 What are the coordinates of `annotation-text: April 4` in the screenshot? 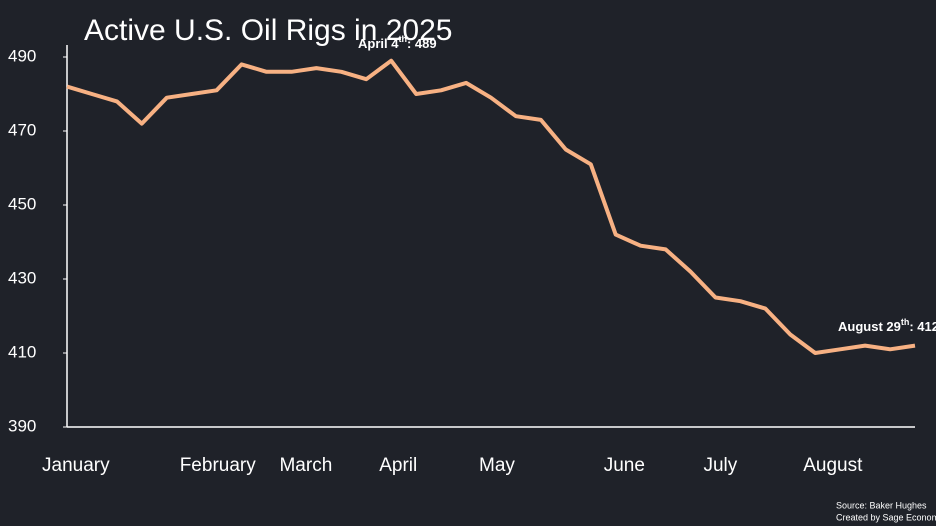 It's located at (378, 43).